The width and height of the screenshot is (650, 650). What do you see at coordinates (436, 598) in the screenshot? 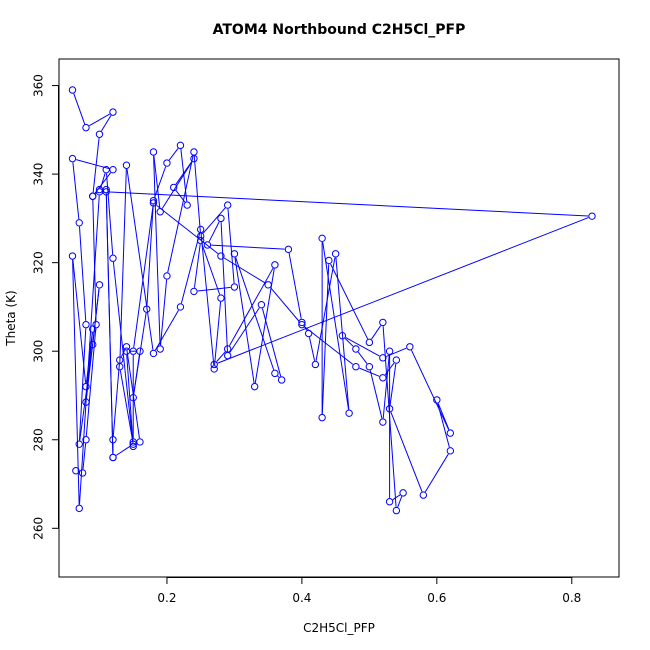
I see `x-tick-label: 0.6` at bounding box center [436, 598].